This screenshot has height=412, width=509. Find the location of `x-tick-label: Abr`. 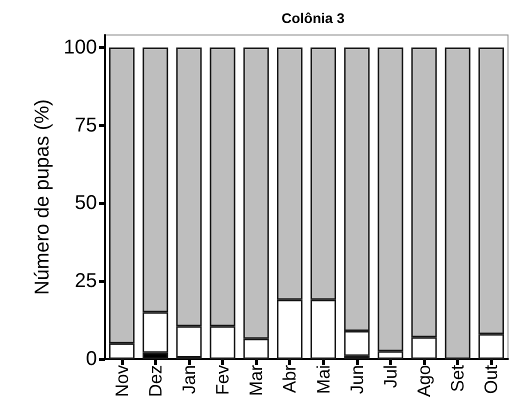

x-tick-label: Abr is located at coordinates (290, 379).